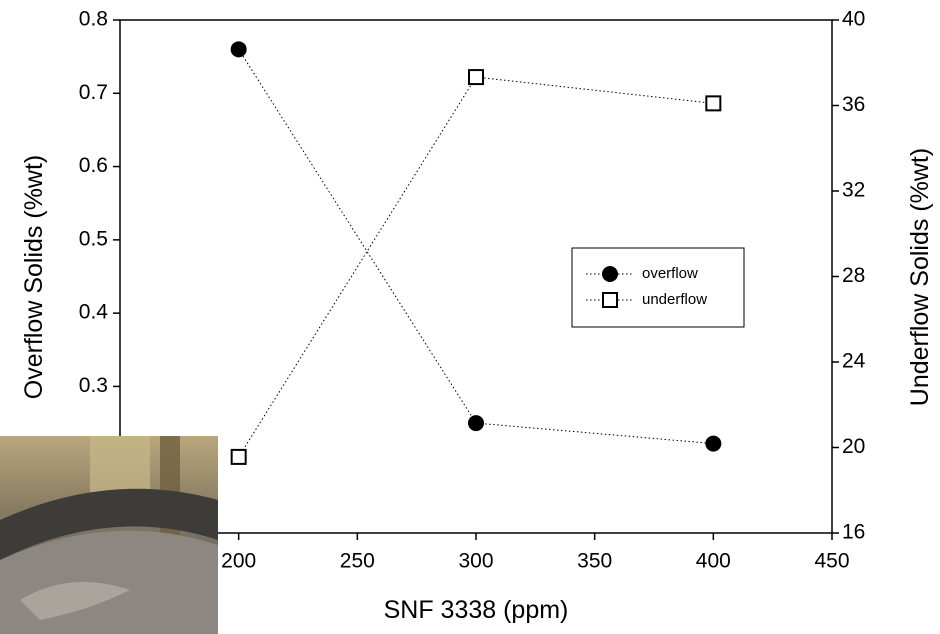 Image resolution: width=940 pixels, height=634 pixels. I want to click on x-tick-label: 450, so click(831, 561).